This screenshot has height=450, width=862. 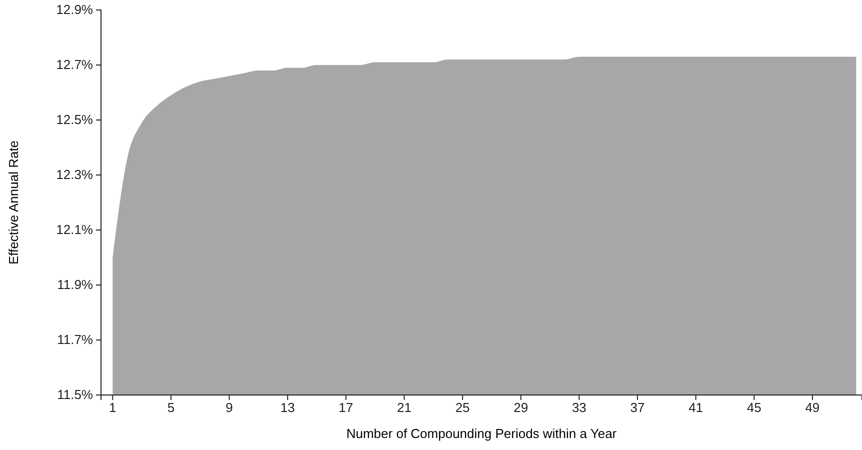 What do you see at coordinates (171, 408) in the screenshot?
I see `x-tick-label: 5` at bounding box center [171, 408].